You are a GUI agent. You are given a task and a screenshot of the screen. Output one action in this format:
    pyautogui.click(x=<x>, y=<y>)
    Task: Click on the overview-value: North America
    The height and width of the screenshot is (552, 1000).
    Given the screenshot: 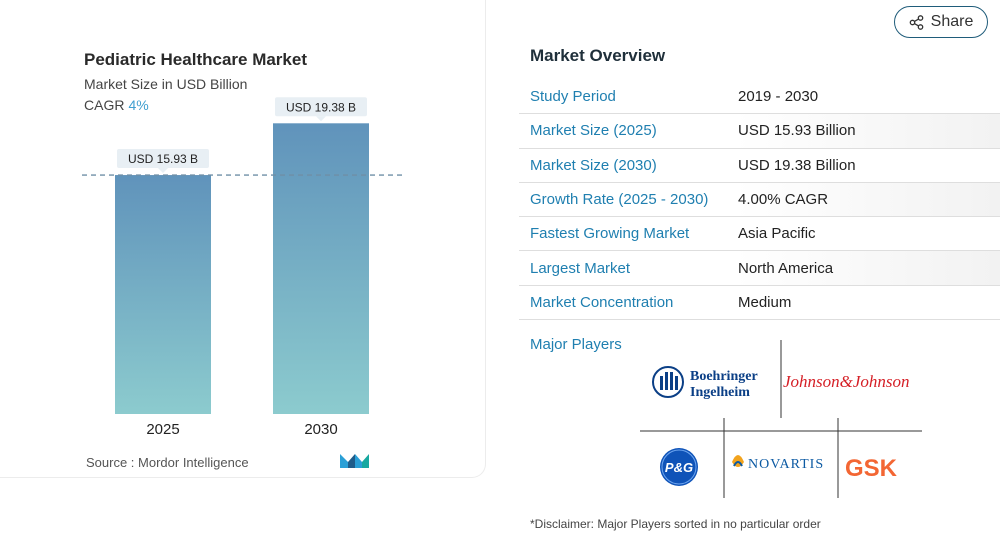 What is the action you would take?
    pyautogui.click(x=786, y=268)
    